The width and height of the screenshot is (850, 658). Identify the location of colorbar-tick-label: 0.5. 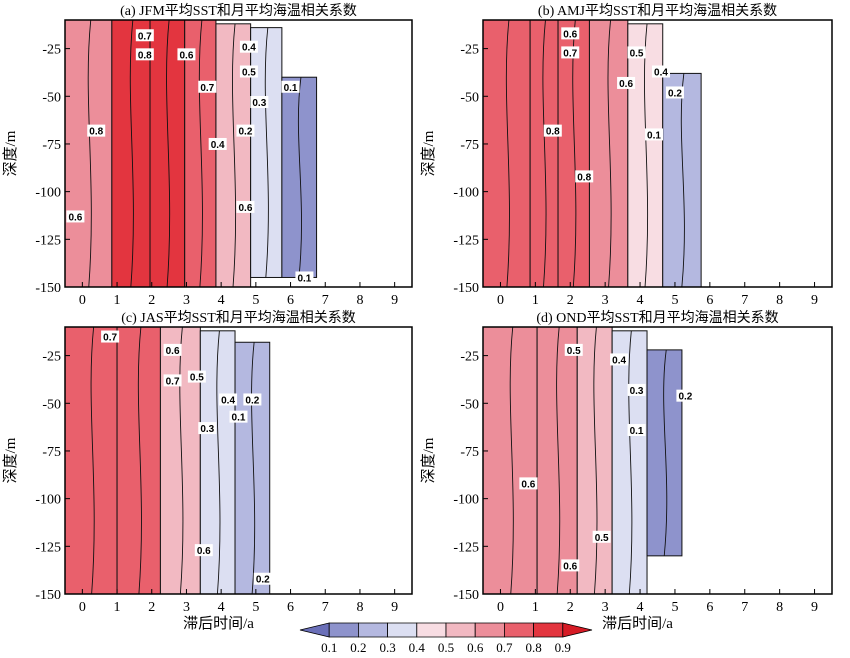
(446, 646).